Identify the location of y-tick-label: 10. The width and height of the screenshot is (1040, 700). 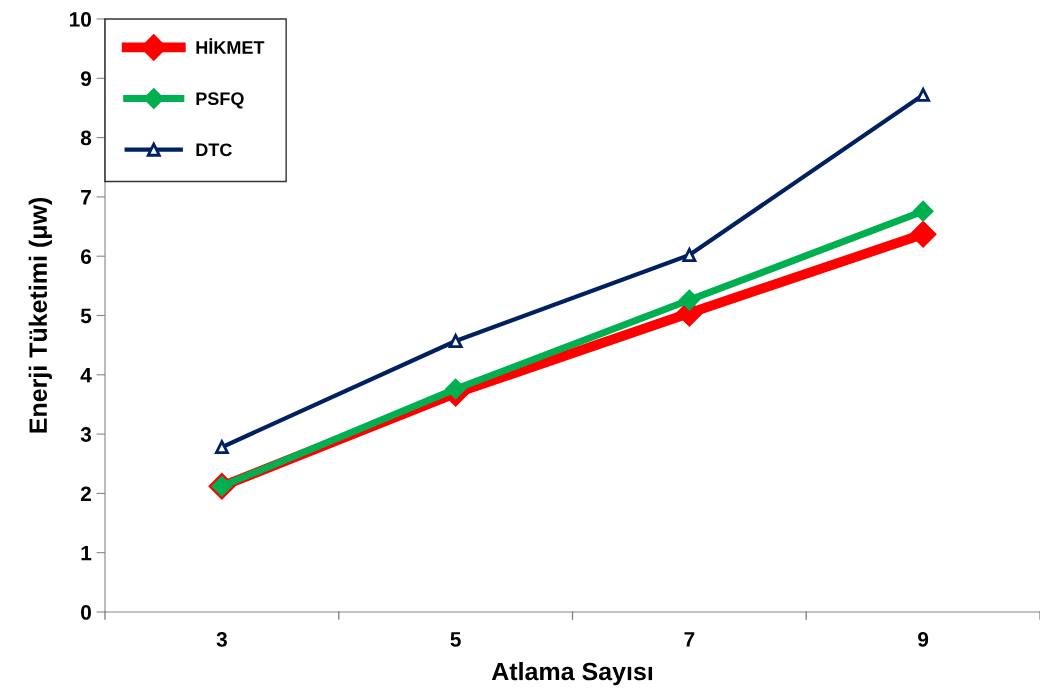
(80, 19).